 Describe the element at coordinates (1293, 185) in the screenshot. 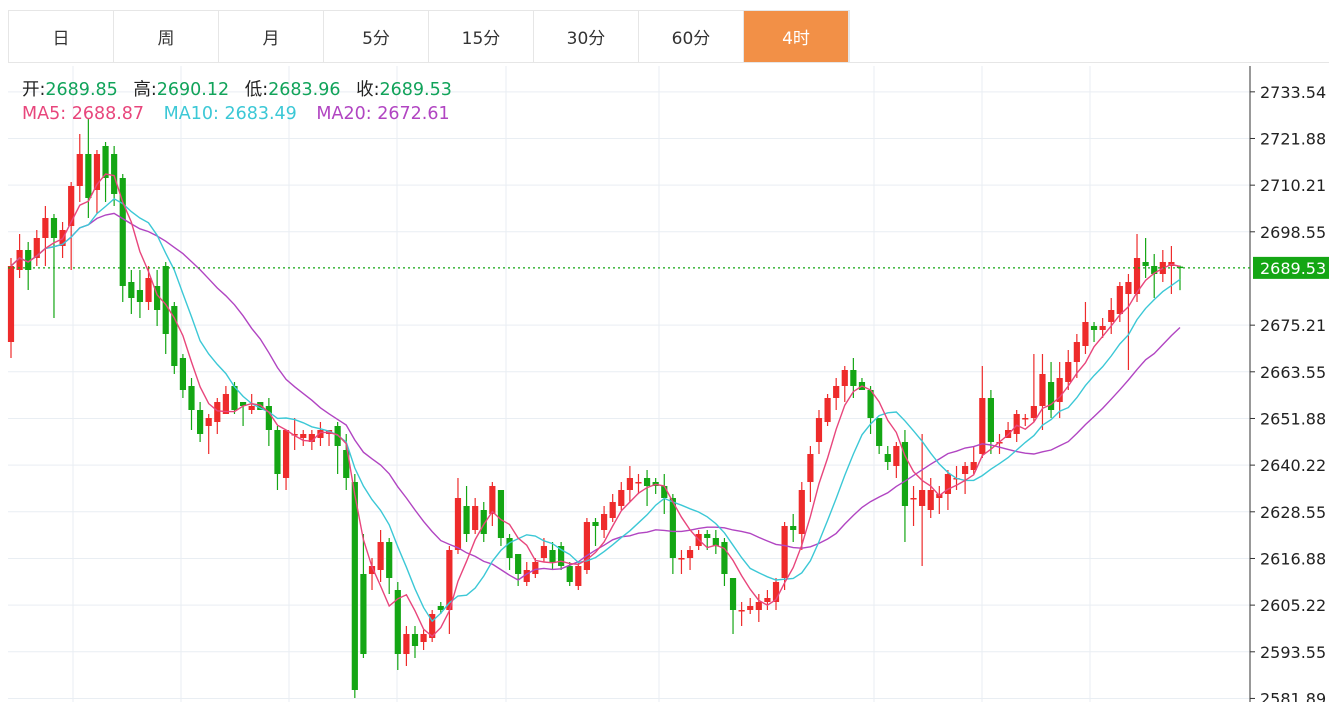

I see `y-tick-label-2: 2710.21` at that location.